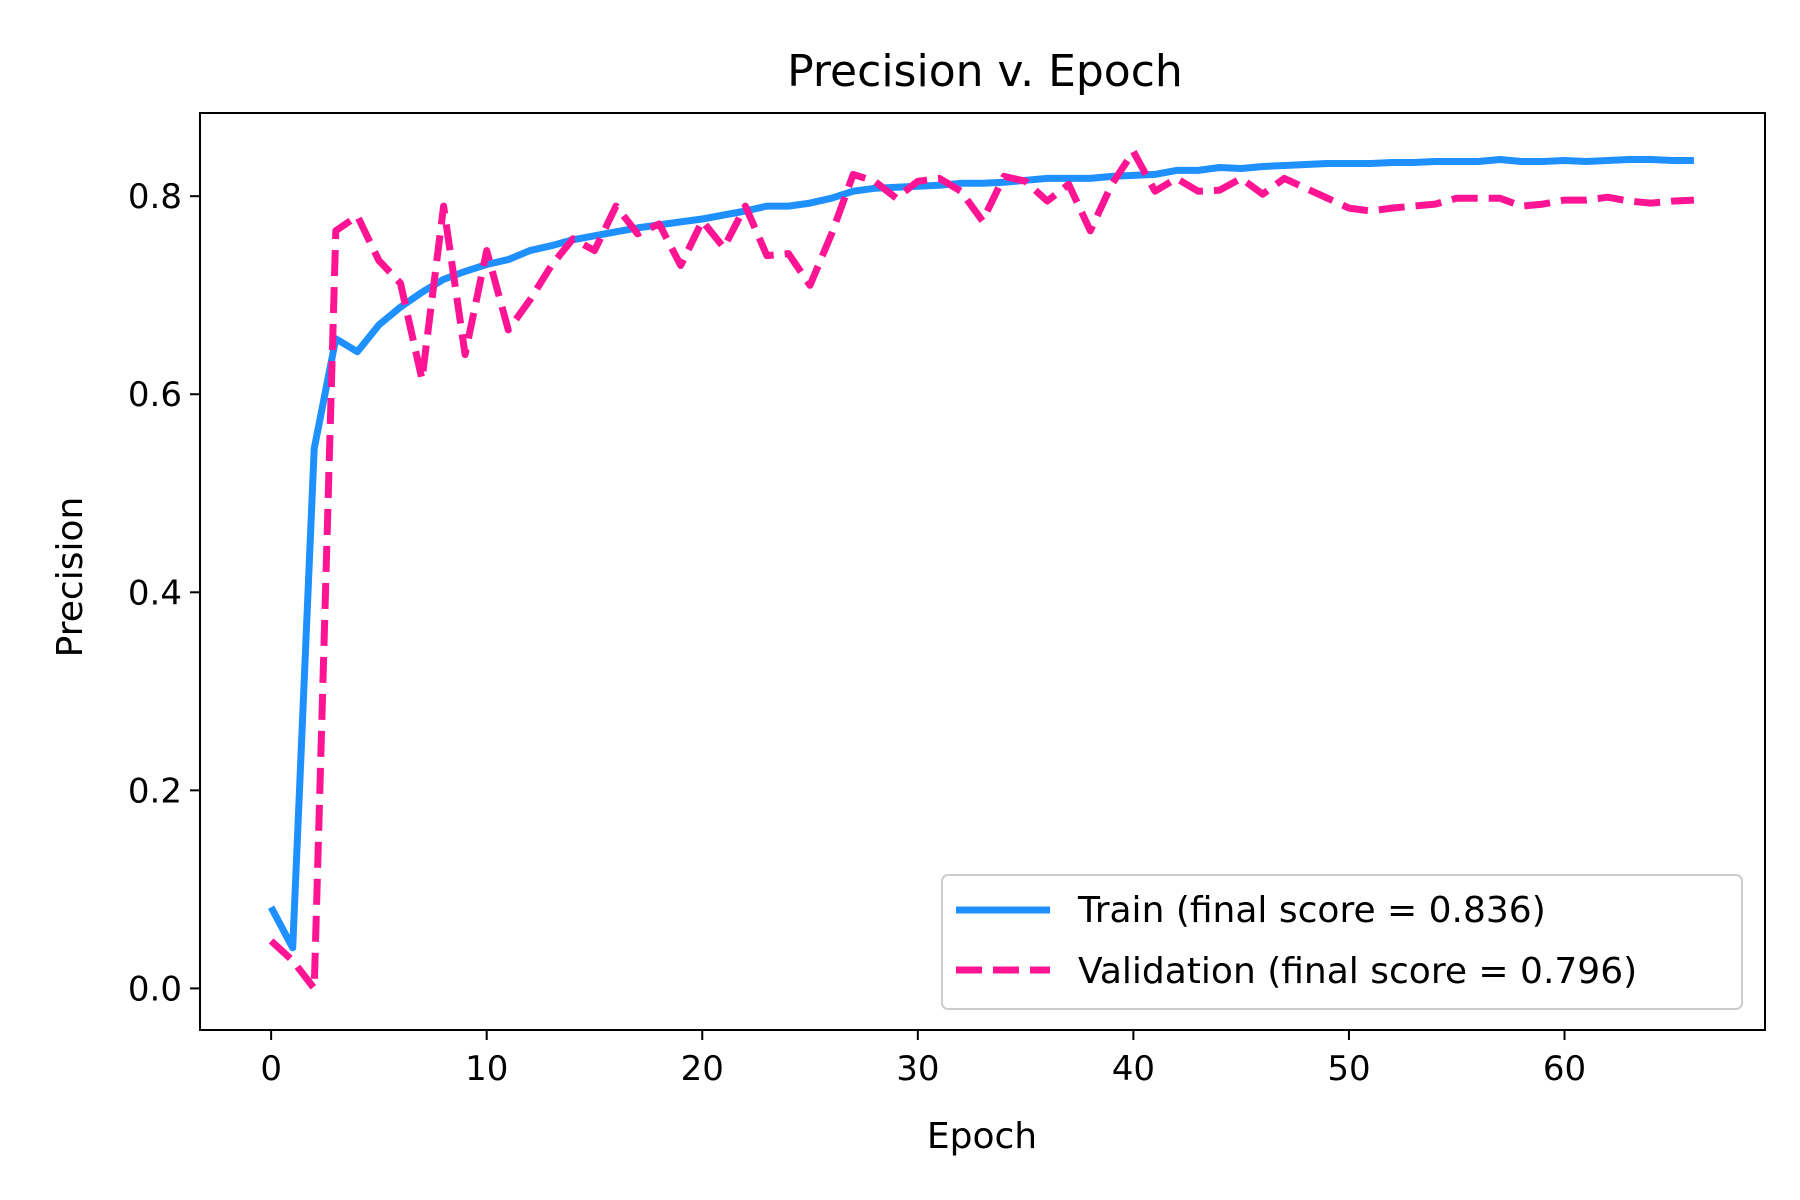 The height and width of the screenshot is (1200, 1800). I want to click on x-tick-label: 20, so click(702, 1069).